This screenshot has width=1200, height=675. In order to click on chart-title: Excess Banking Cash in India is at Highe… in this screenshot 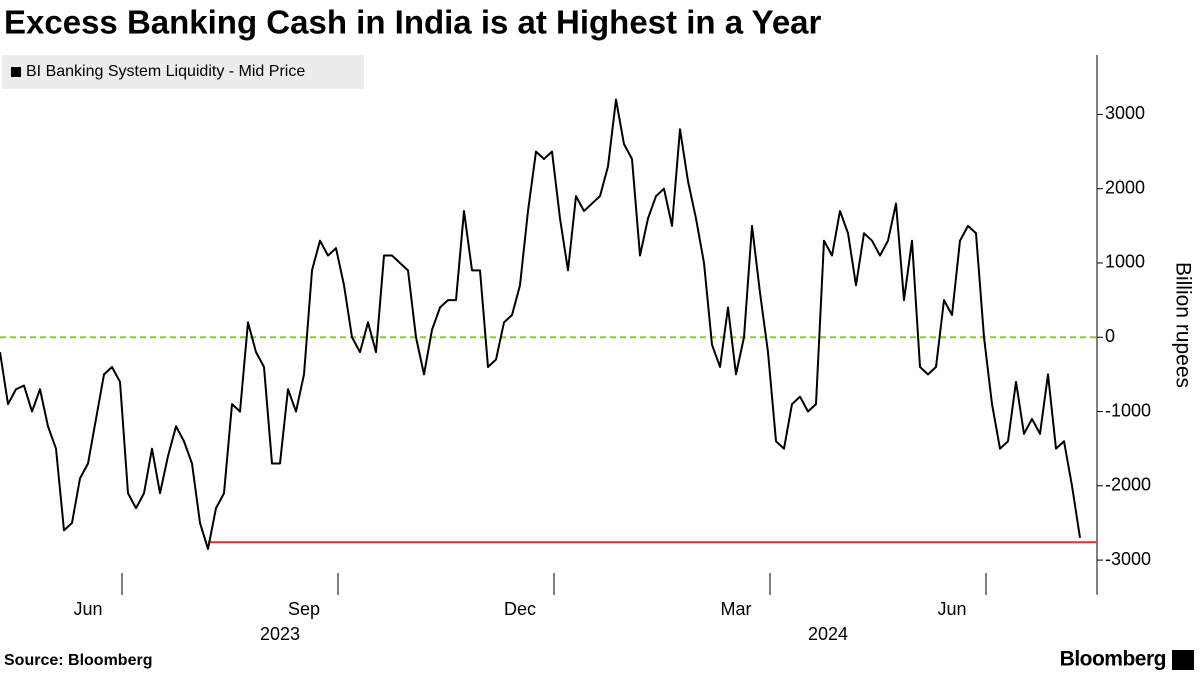, I will do `click(413, 22)`.